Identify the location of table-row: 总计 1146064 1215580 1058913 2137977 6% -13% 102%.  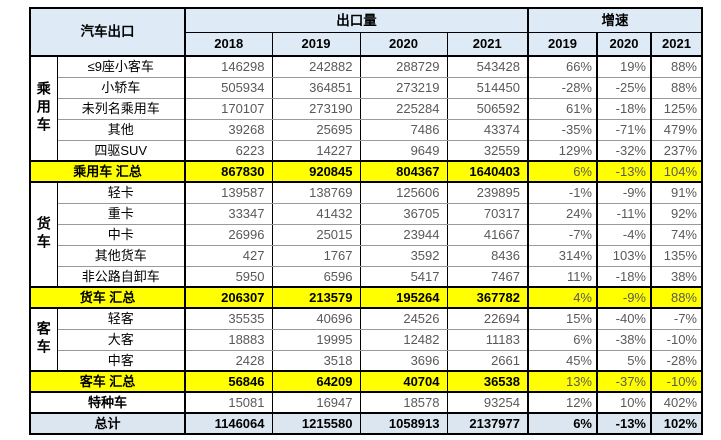
(366, 423).